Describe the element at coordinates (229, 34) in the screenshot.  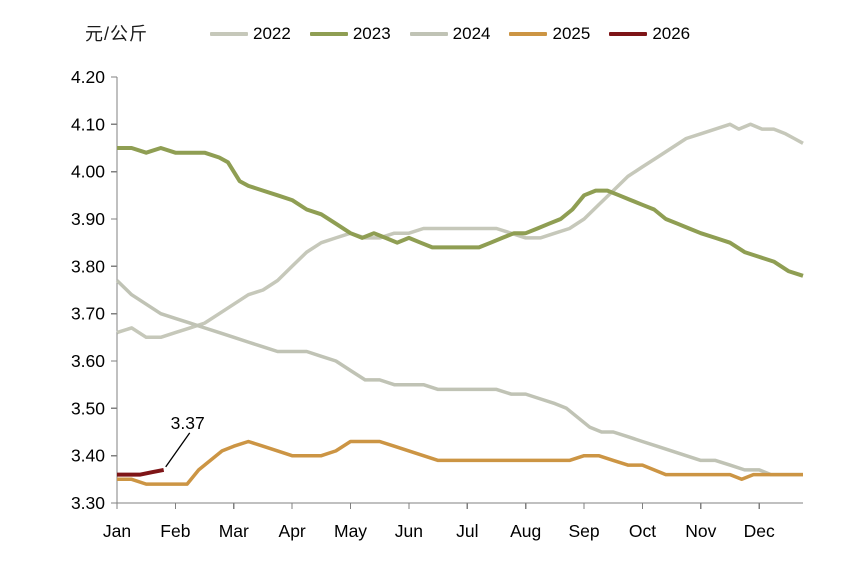
I see `legend-swatch-2022` at that location.